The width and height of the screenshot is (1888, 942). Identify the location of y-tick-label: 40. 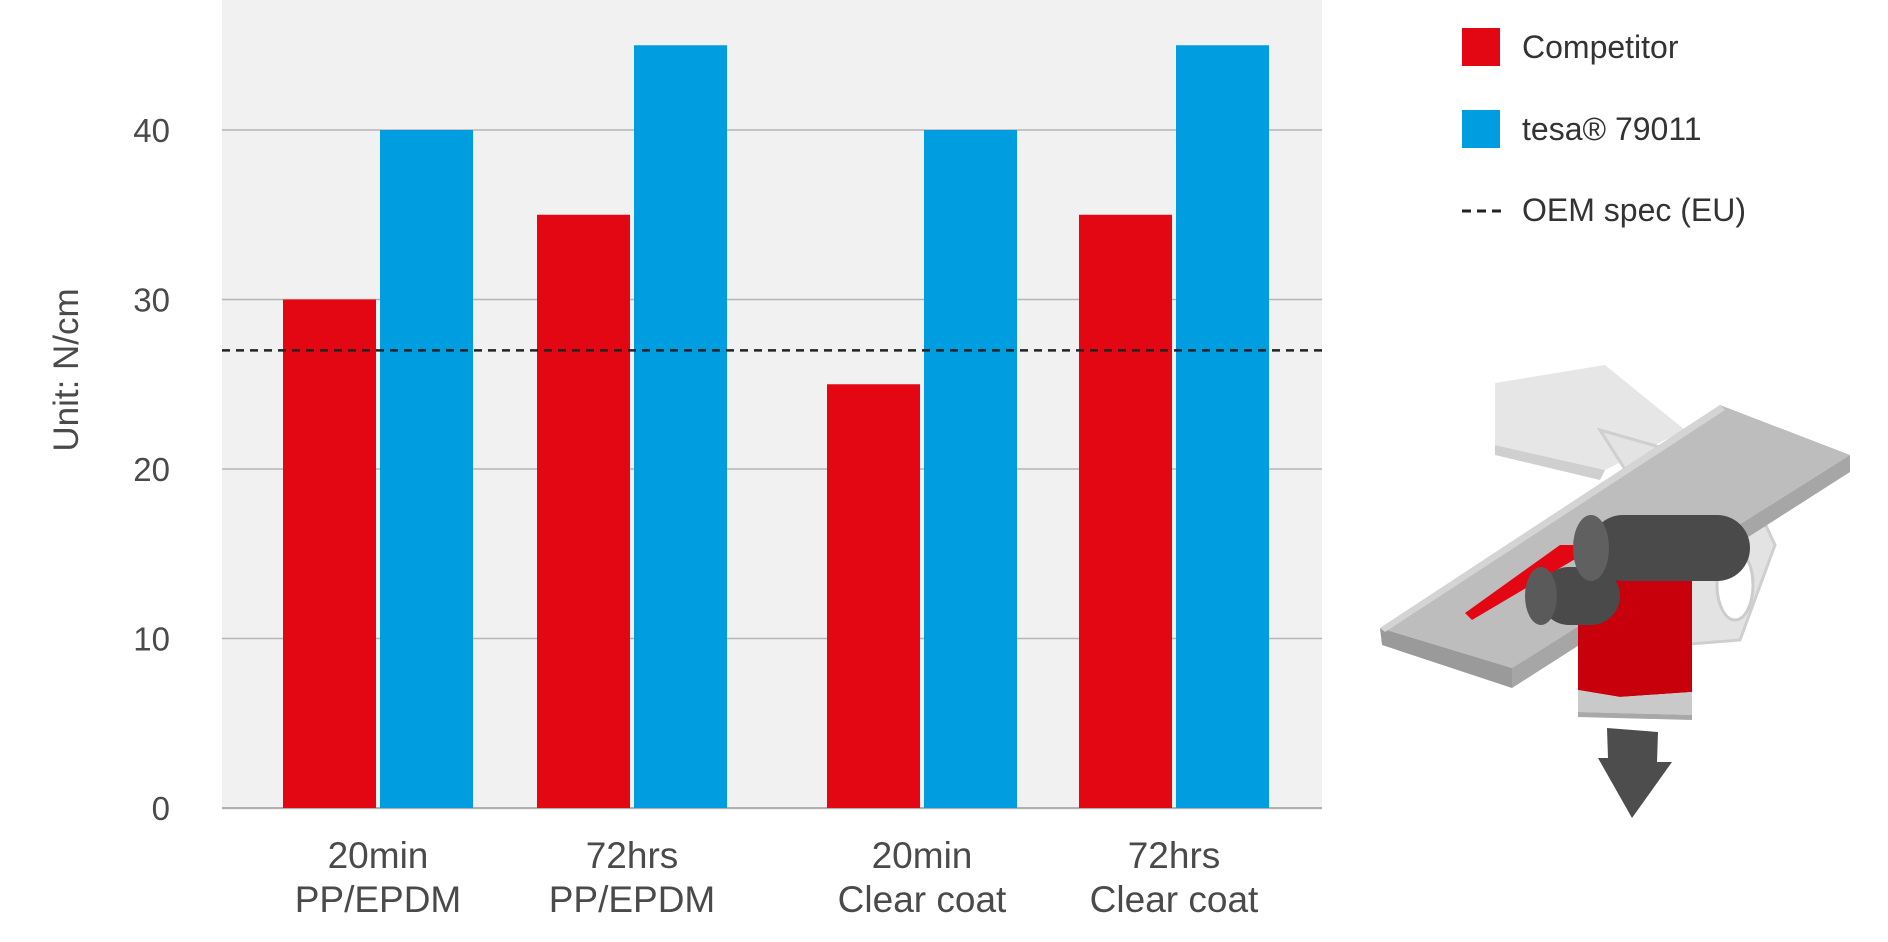
(151, 130).